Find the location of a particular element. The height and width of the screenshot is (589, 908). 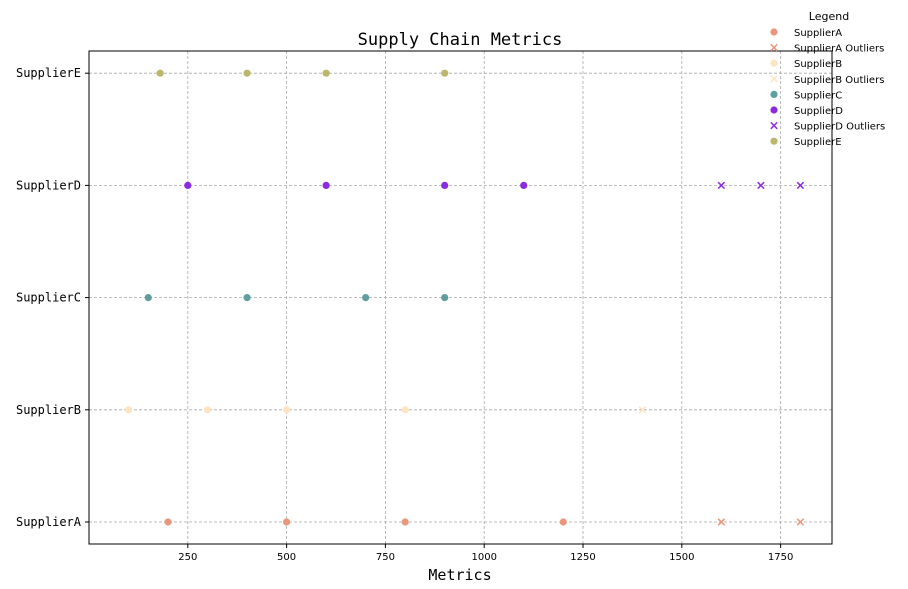

legend-title: Legend is located at coordinates (829, 16).